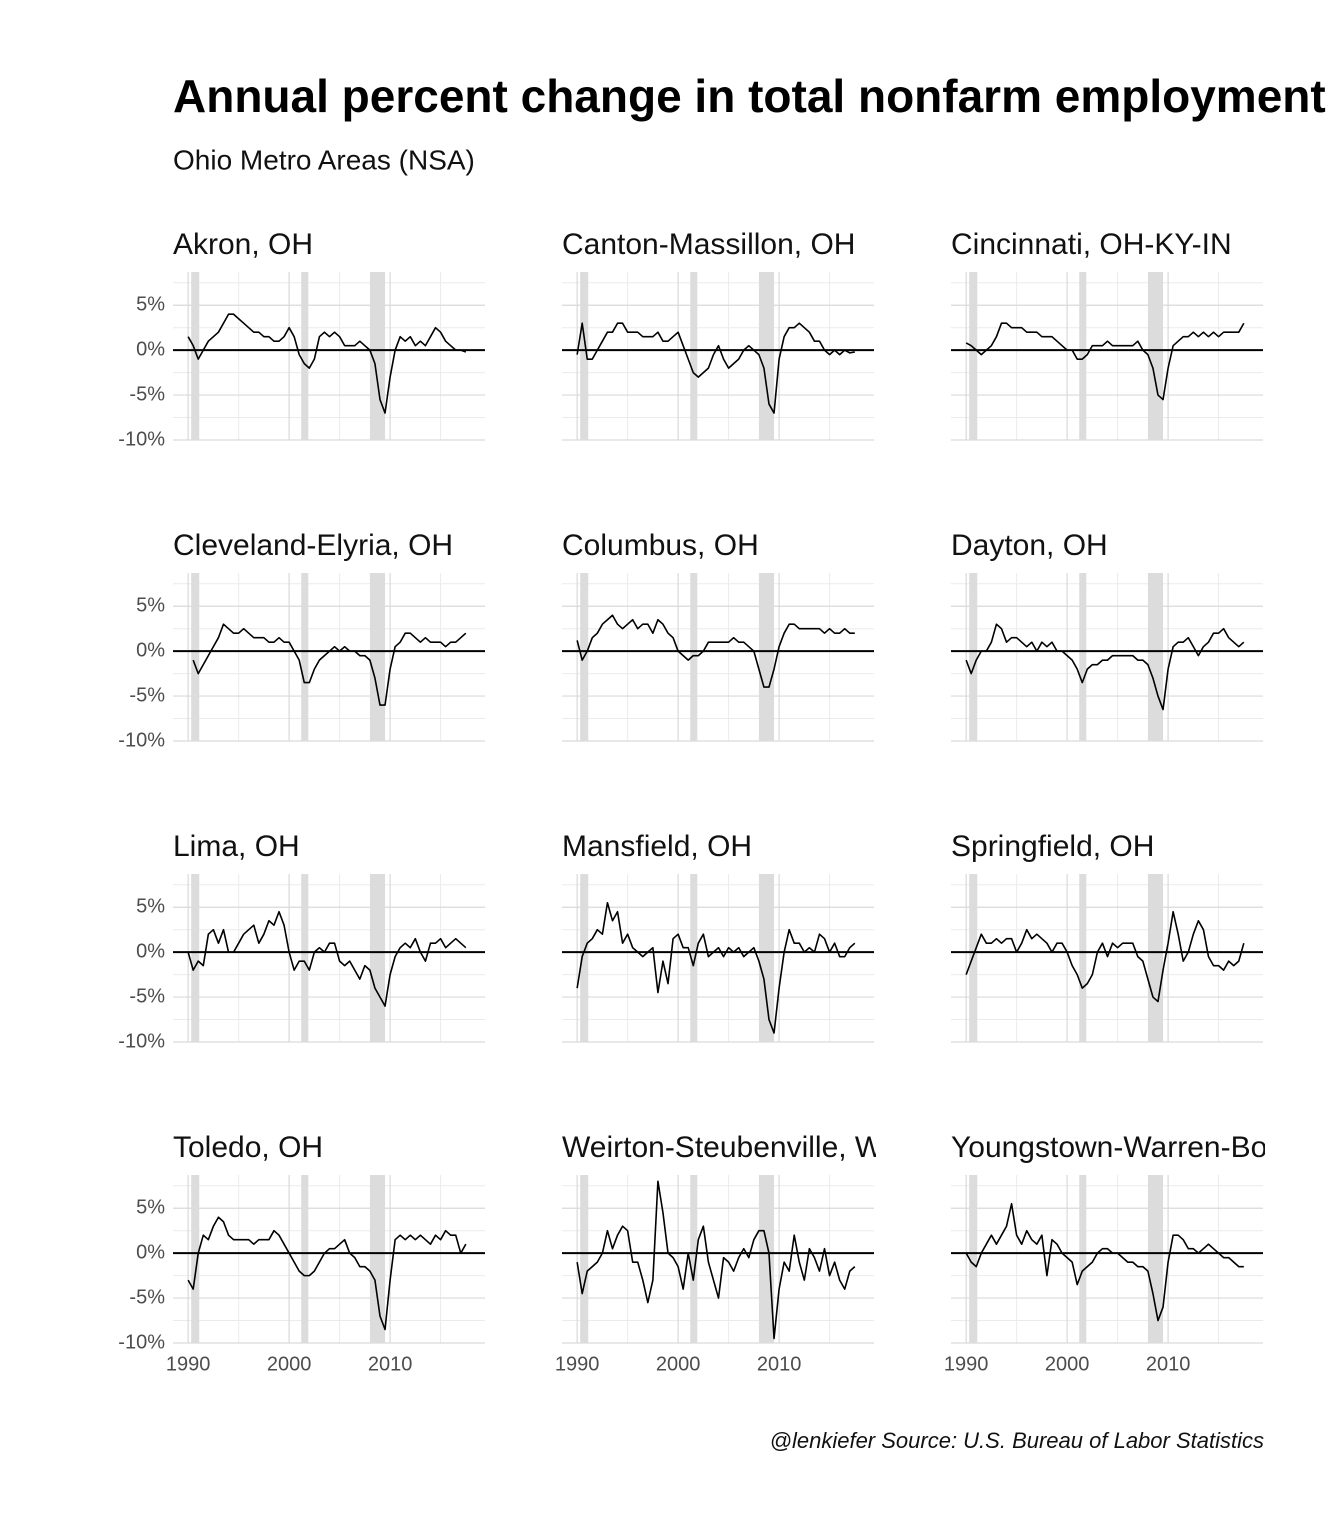 This screenshot has width=1344, height=1536. Describe the element at coordinates (324, 159) in the screenshot. I see `chart-subtitle: Ohio Metro Areas (NSA)` at that location.